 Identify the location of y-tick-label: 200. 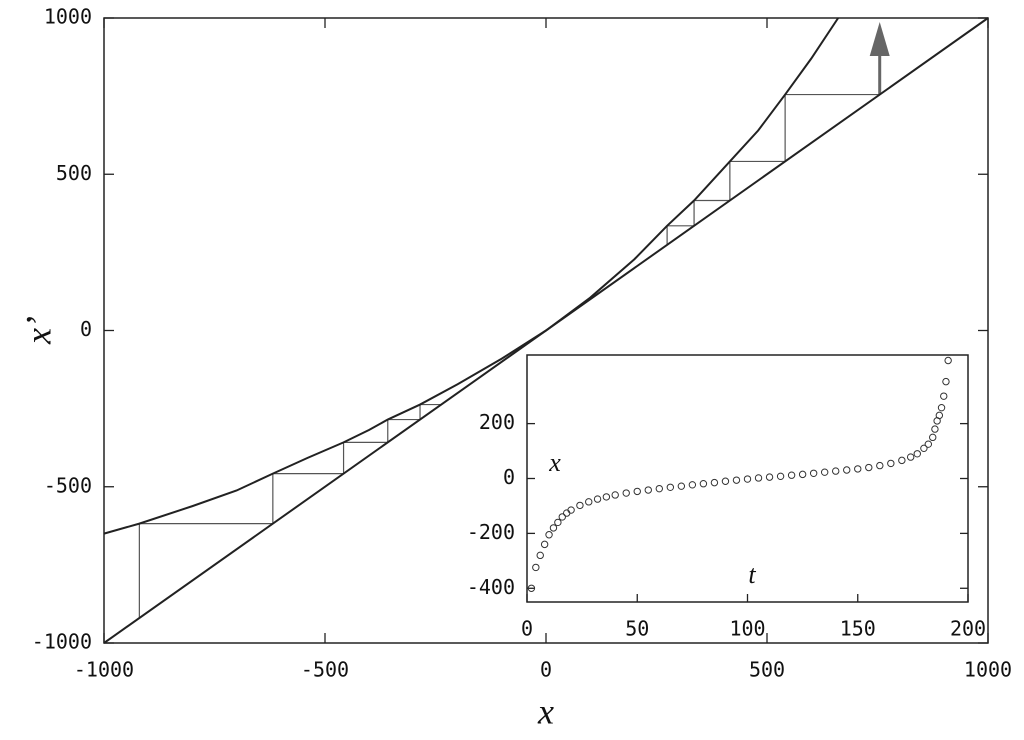
(497, 422).